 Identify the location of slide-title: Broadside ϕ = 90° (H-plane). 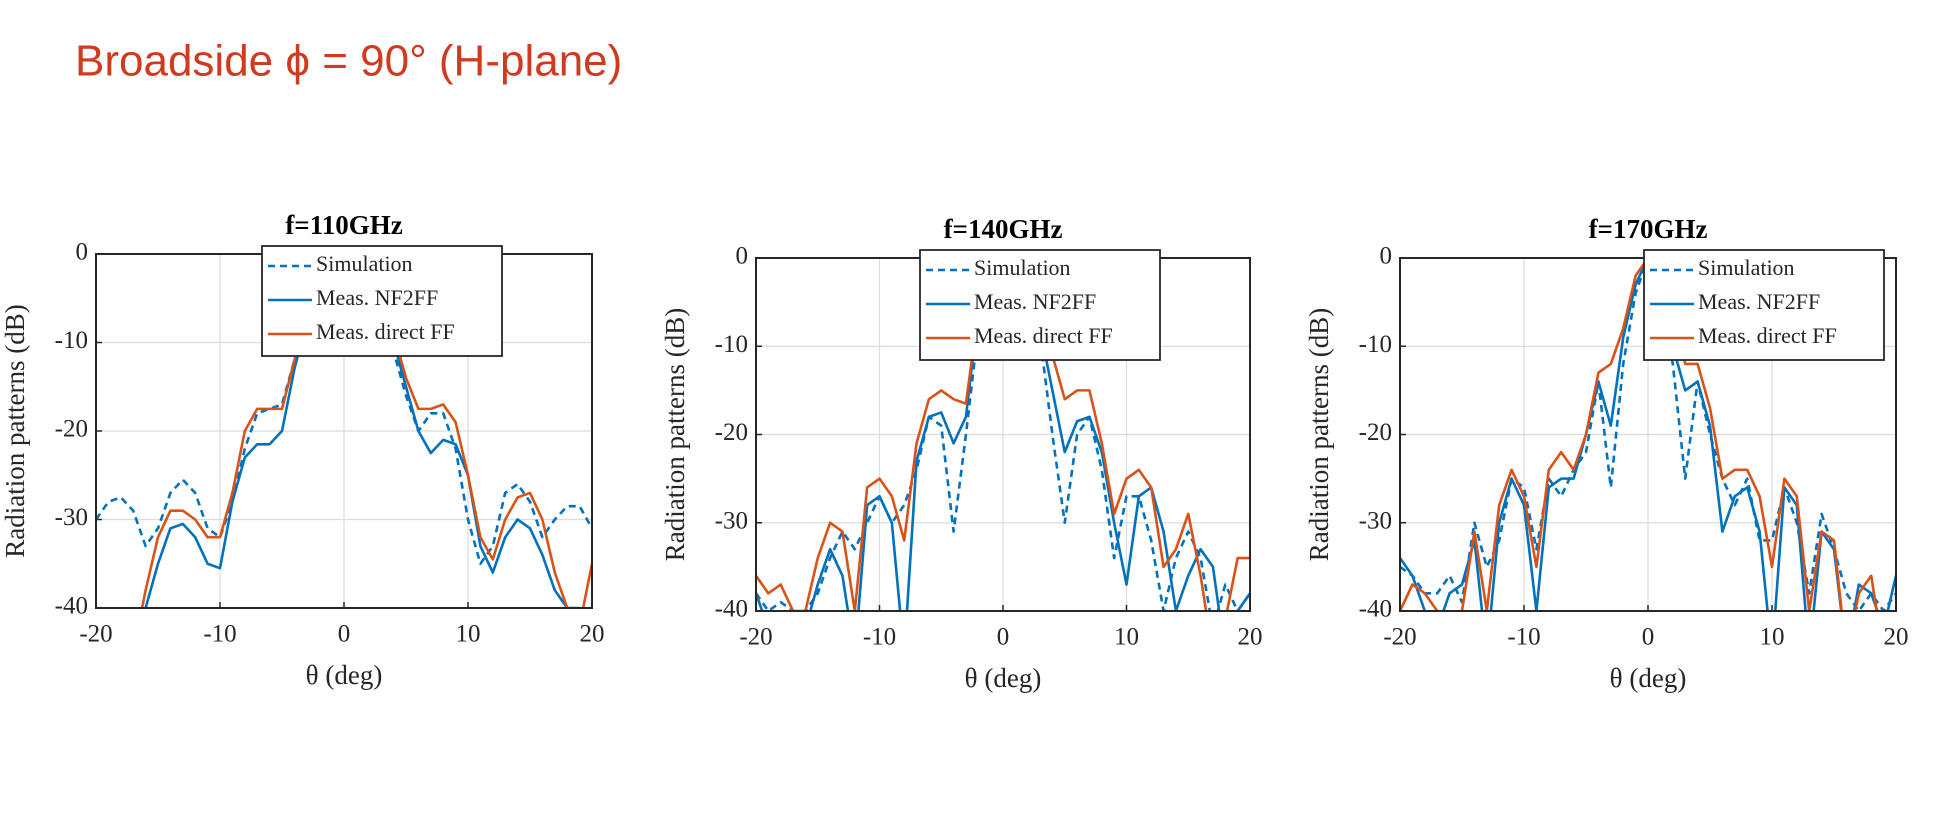
(348, 61).